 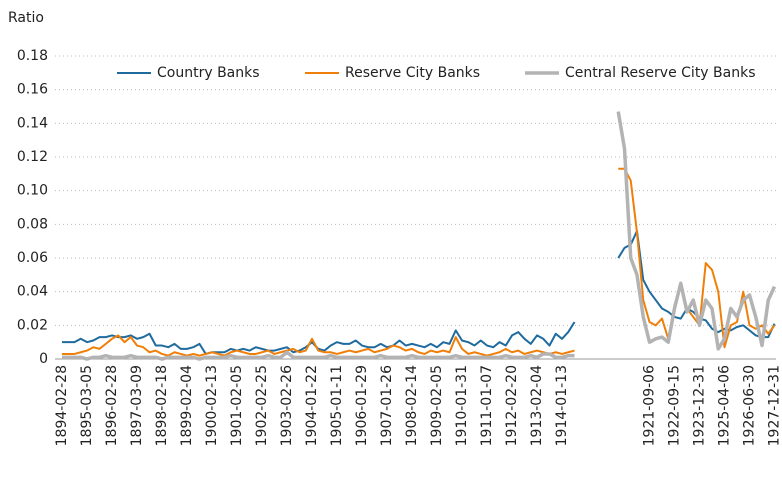 What do you see at coordinates (62, 405) in the screenshot?
I see `x-tick-label: 1894-02-28` at bounding box center [62, 405].